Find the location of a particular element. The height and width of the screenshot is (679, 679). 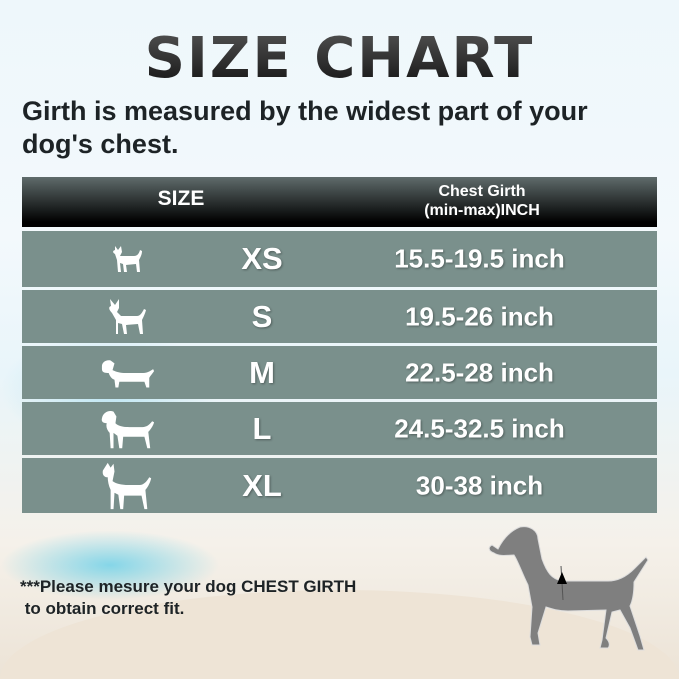

header-girth-line2: (min-max)INCH is located at coordinates (482, 210).